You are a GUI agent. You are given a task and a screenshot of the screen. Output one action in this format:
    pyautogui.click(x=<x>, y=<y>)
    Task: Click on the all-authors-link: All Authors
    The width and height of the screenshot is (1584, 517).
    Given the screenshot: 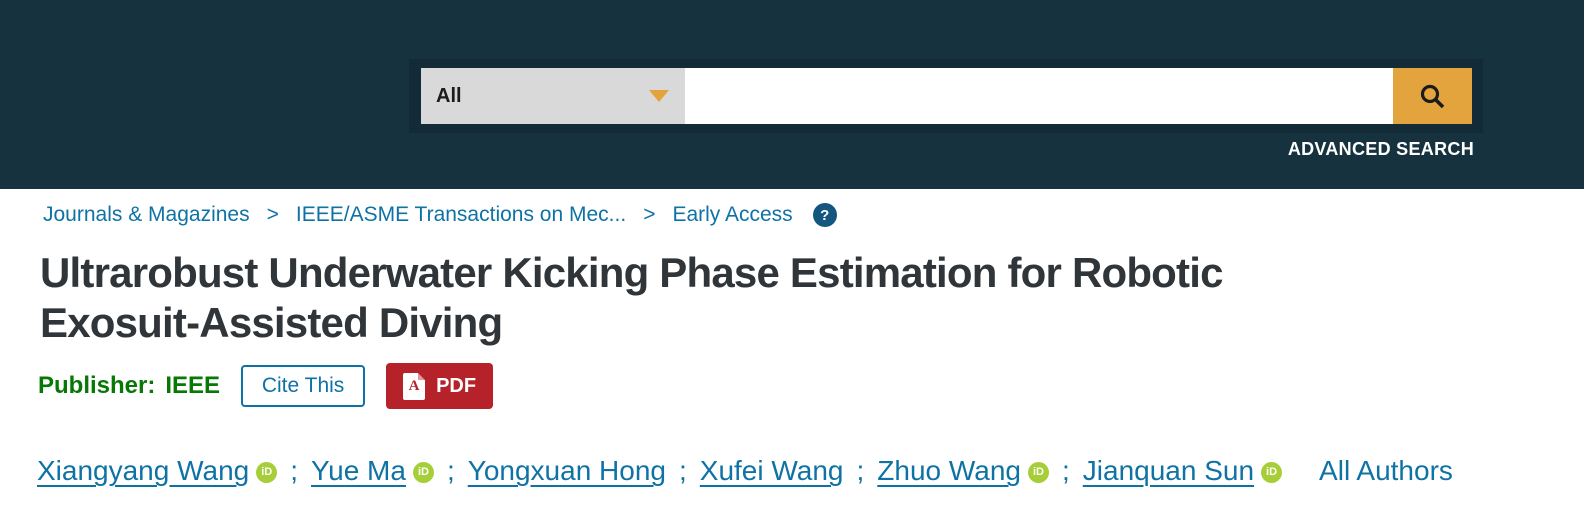 What is the action you would take?
    pyautogui.click(x=1386, y=470)
    